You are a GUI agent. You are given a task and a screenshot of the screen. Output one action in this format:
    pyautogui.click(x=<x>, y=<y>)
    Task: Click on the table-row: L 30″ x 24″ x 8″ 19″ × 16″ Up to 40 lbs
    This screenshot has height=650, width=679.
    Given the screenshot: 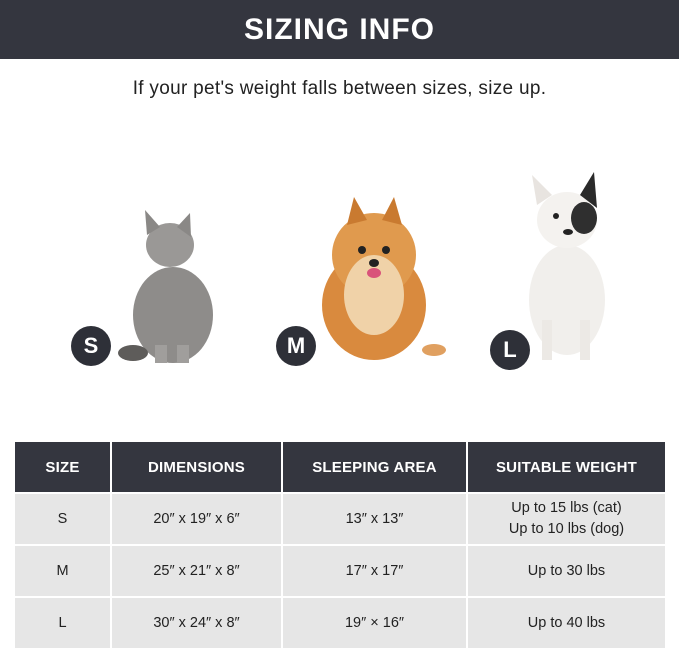 What is the action you would take?
    pyautogui.click(x=340, y=623)
    